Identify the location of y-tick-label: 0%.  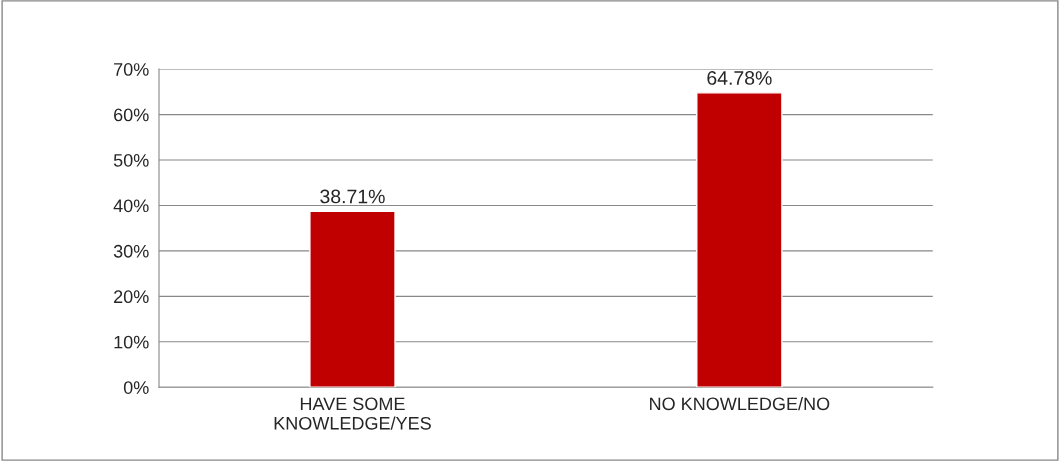
(136, 387).